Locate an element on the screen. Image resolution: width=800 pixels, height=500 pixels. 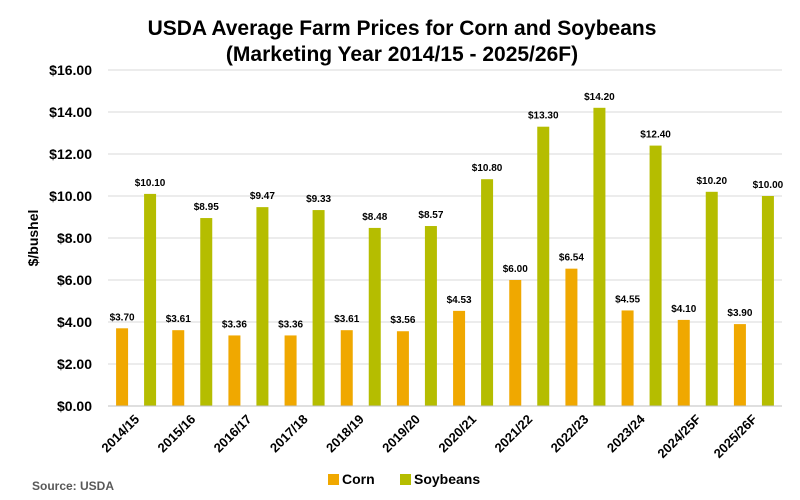
legend-swatch-soybeans is located at coordinates (405, 479).